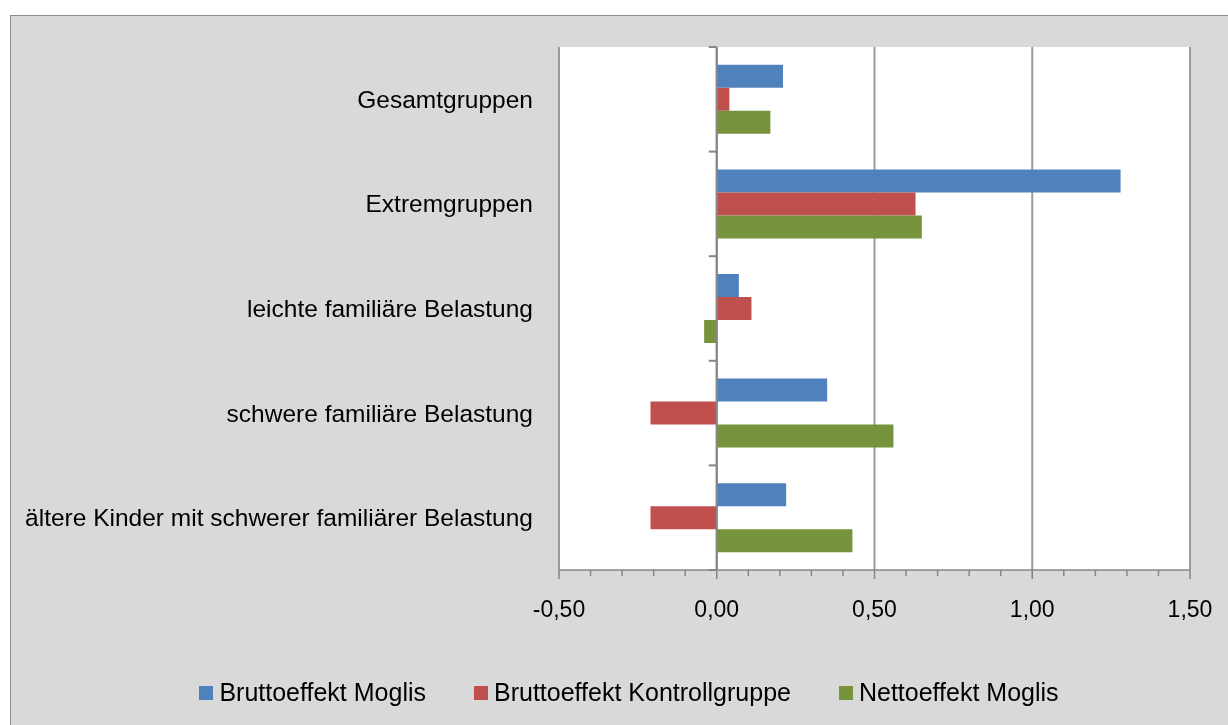 Image resolution: width=1228 pixels, height=725 pixels. Describe the element at coordinates (322, 692) in the screenshot. I see `legend-label: Bruttoeffekt Moglis` at that location.